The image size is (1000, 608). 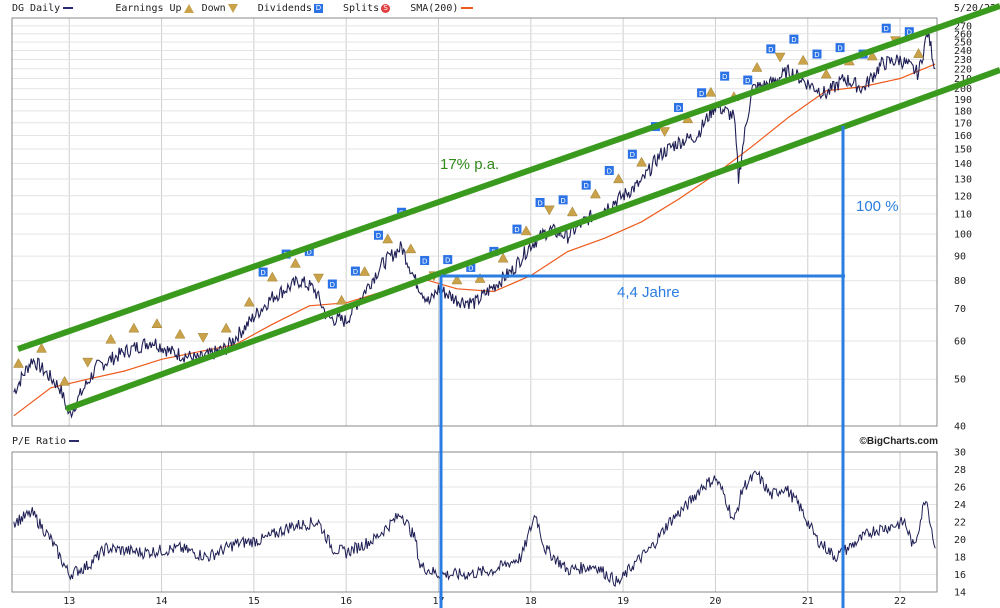 What do you see at coordinates (318, 8) in the screenshot?
I see `dividend-icon: D` at bounding box center [318, 8].